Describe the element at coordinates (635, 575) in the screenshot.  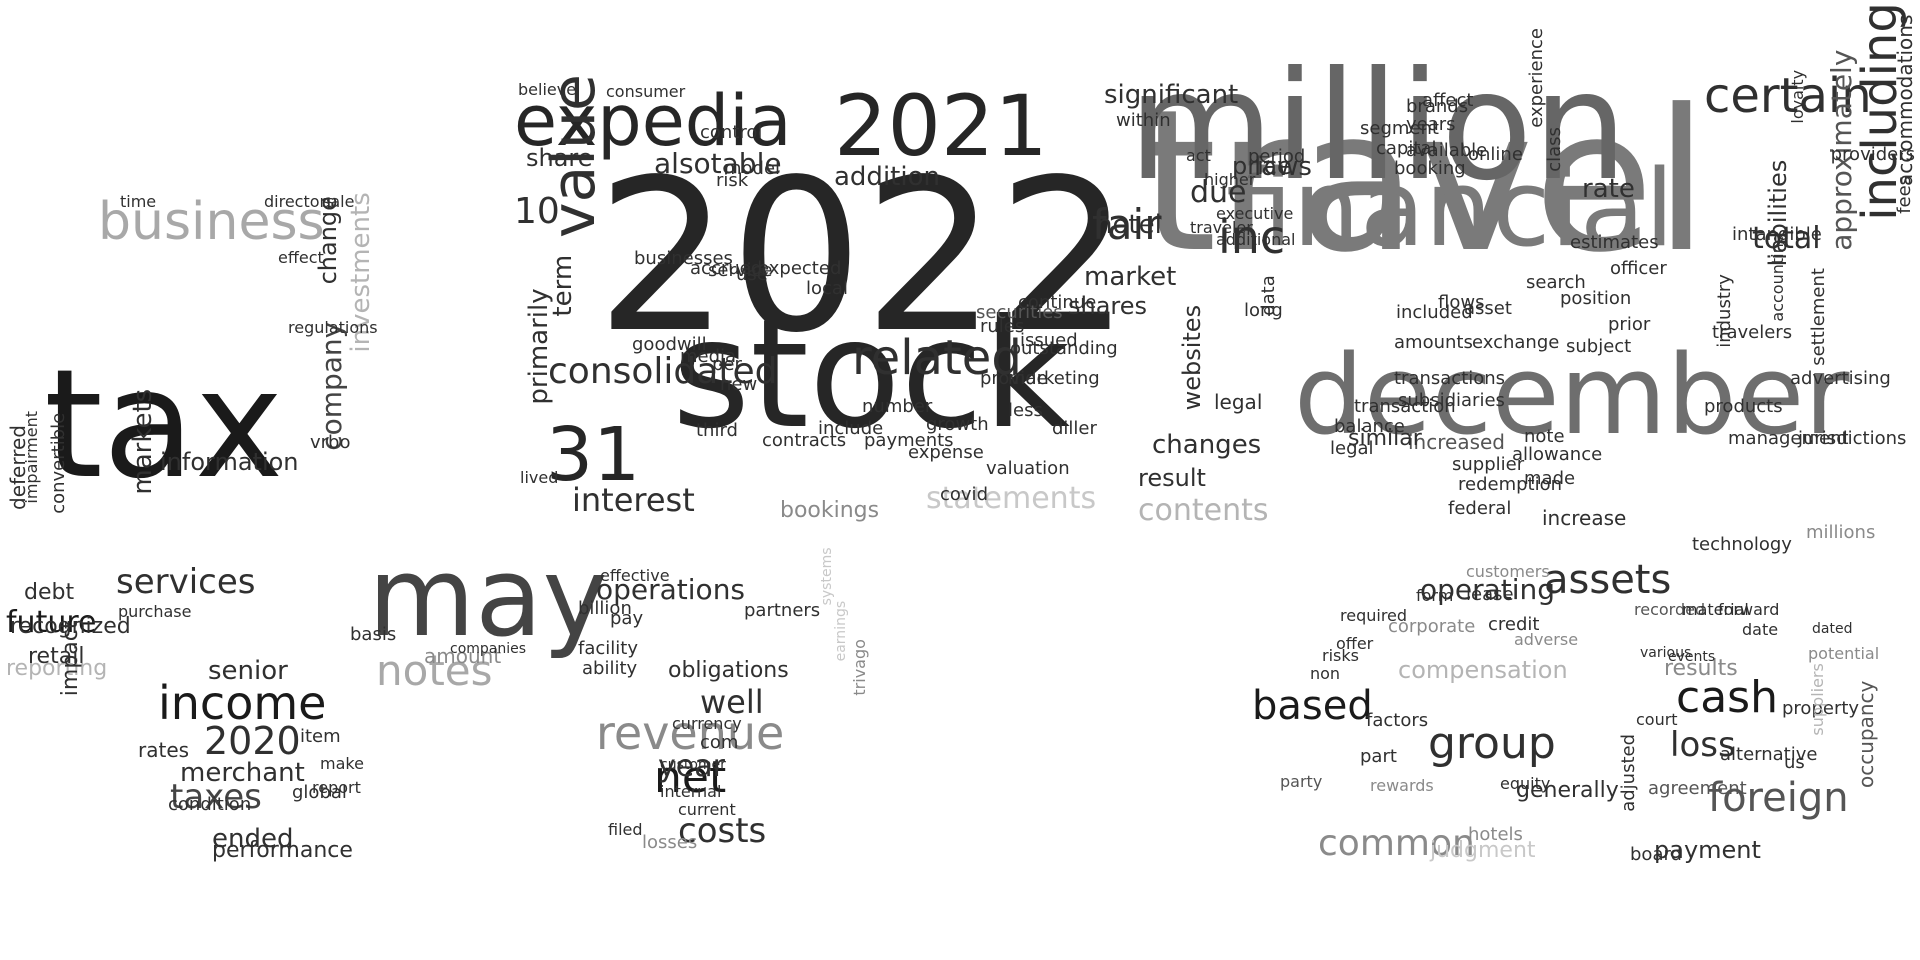
I see `cloud-word: effective` at that location.